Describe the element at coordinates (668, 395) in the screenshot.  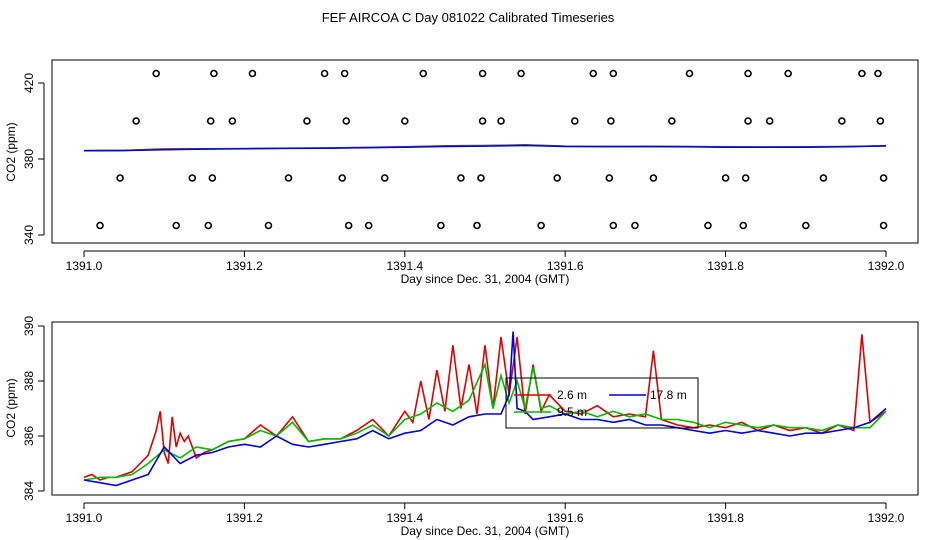
I see `legend-label-17-8m: 17.8 m` at that location.